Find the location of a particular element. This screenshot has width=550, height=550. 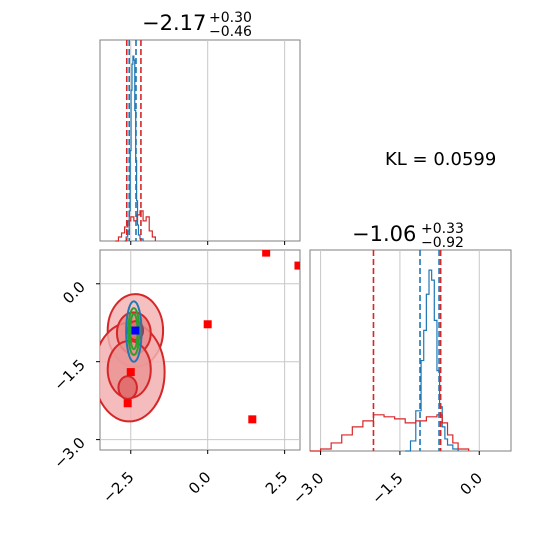

marginal-panel-param-2-grid is located at coordinates (400, 350).